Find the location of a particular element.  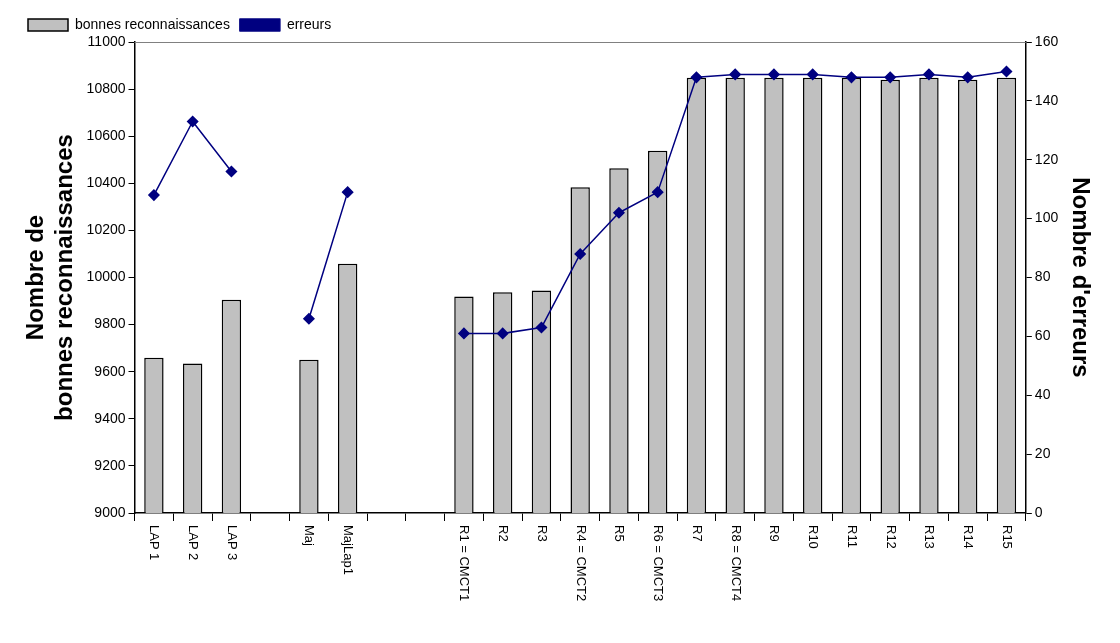

y2-tick-label: 80 is located at coordinates (1042, 276).